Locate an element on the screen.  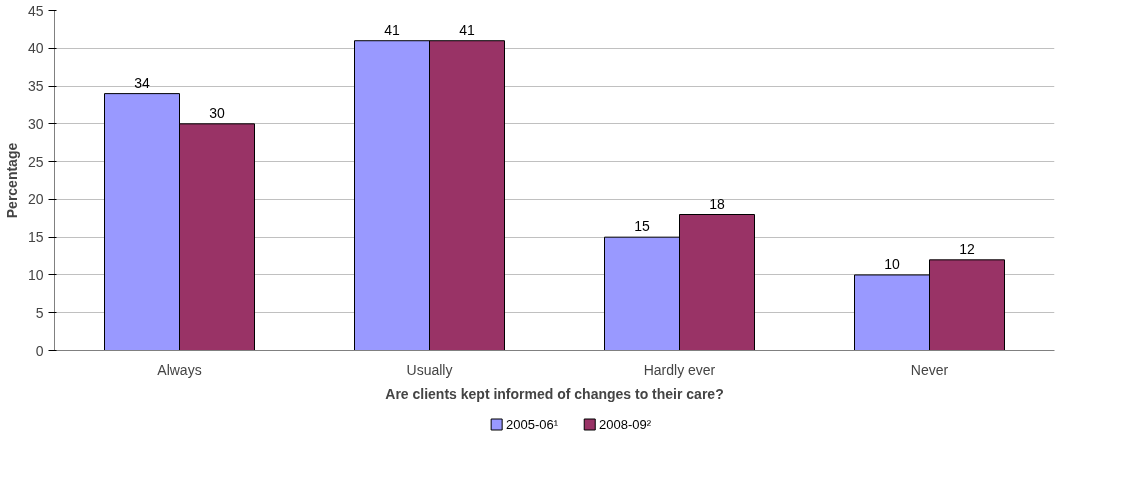
y-tick-label: 45 is located at coordinates (35, 10).